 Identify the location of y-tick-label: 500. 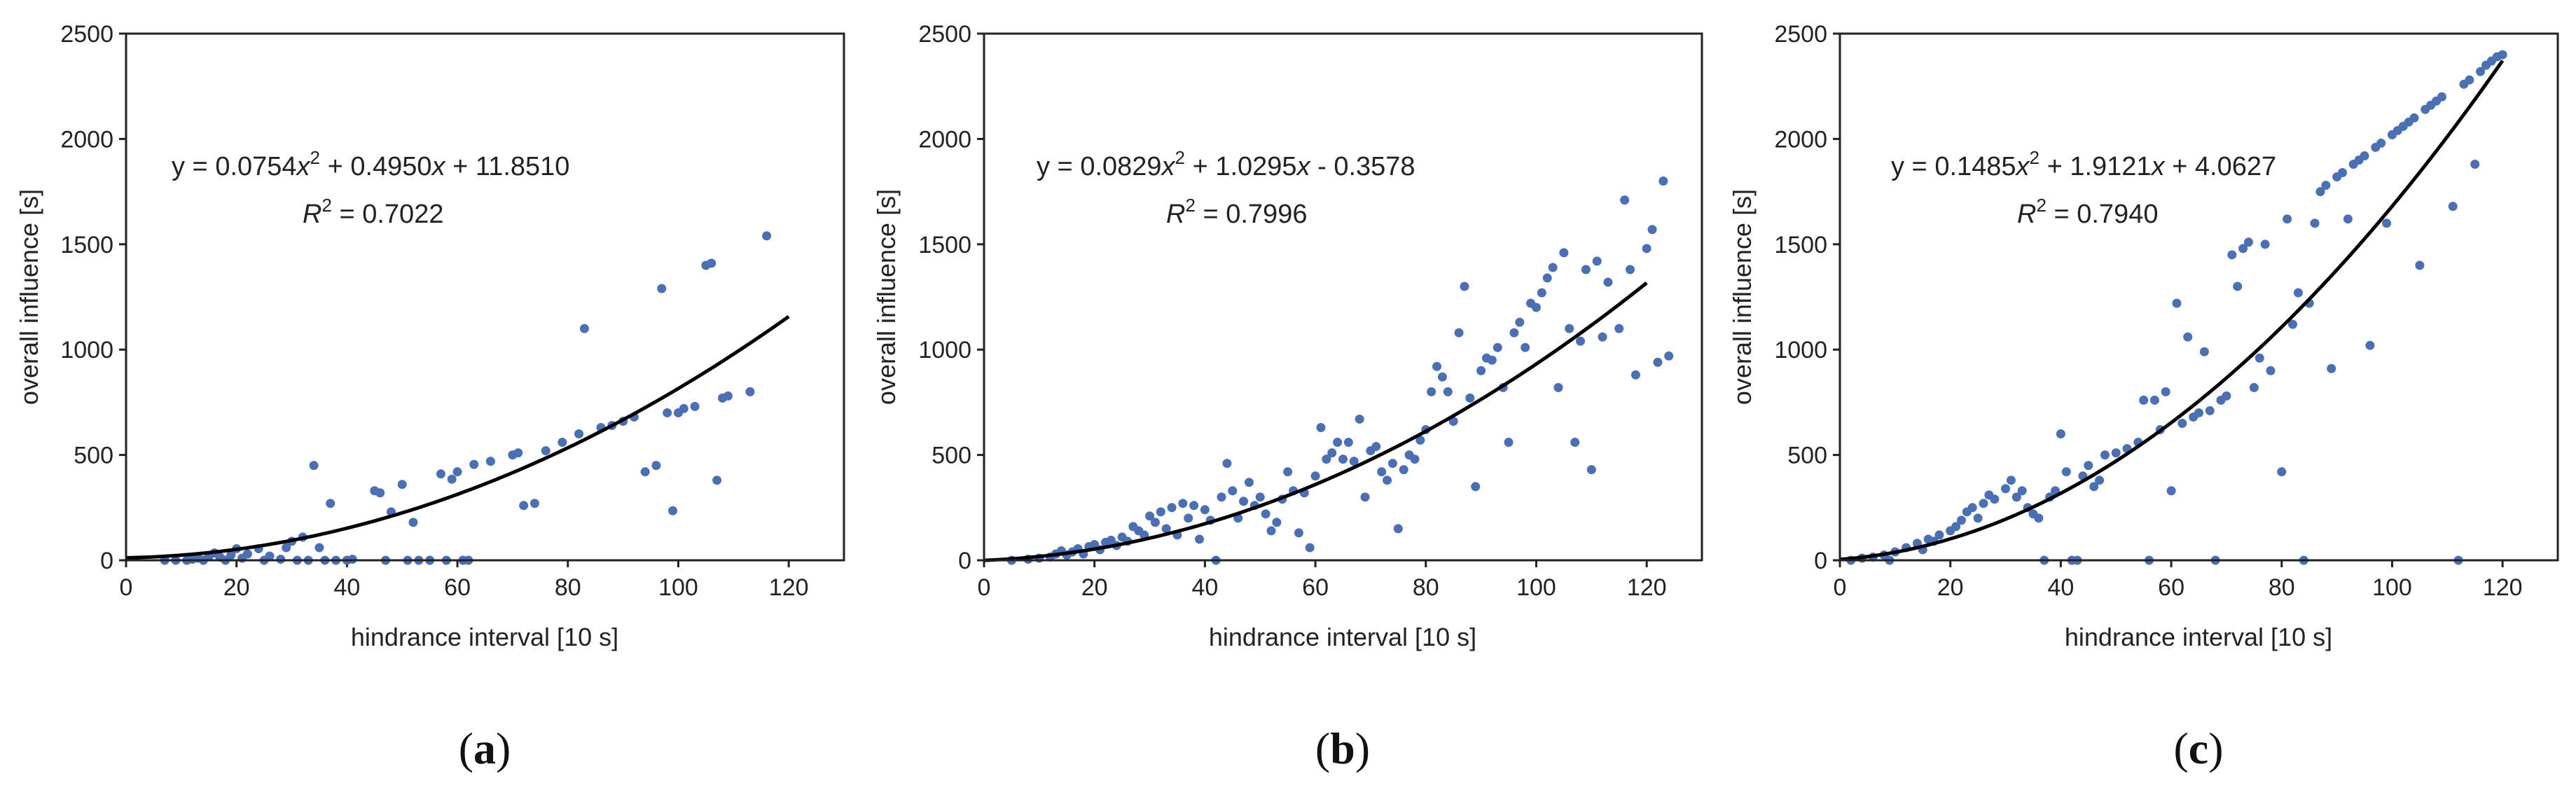
(93, 456).